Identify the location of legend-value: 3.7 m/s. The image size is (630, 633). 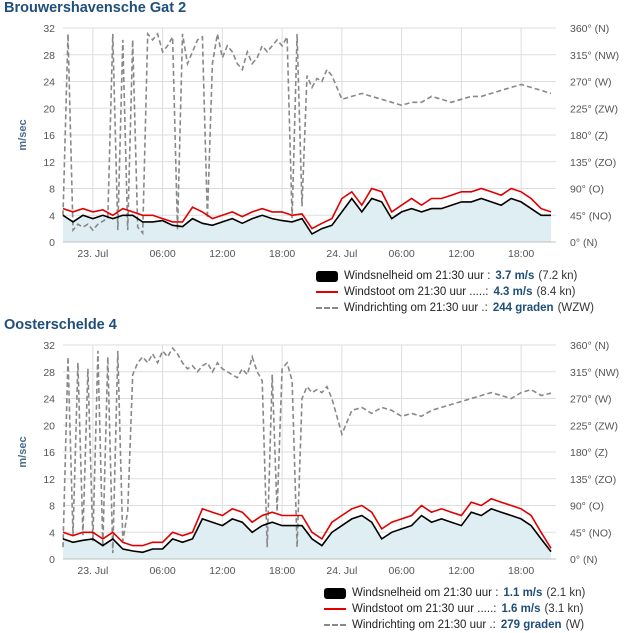
(515, 276).